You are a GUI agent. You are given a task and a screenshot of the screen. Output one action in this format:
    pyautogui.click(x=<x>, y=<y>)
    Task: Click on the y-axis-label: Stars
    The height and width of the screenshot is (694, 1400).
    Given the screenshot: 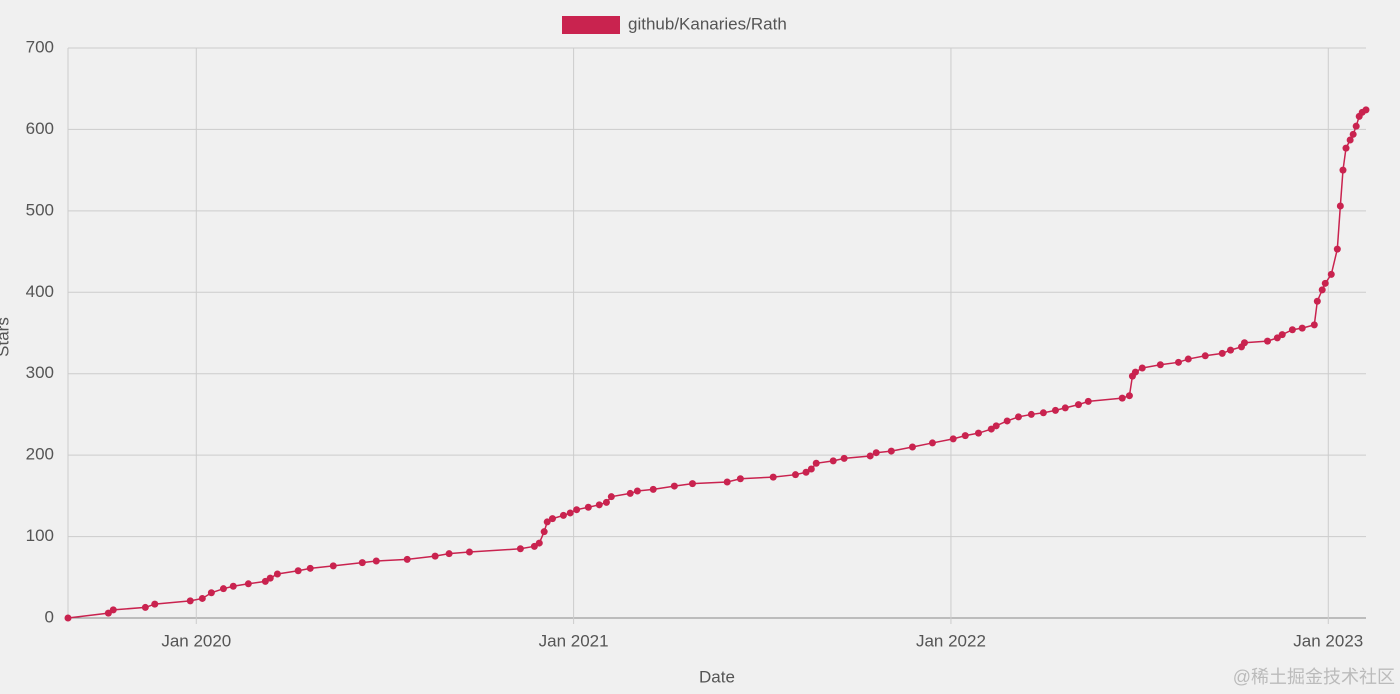 What is the action you would take?
    pyautogui.click(x=6, y=337)
    